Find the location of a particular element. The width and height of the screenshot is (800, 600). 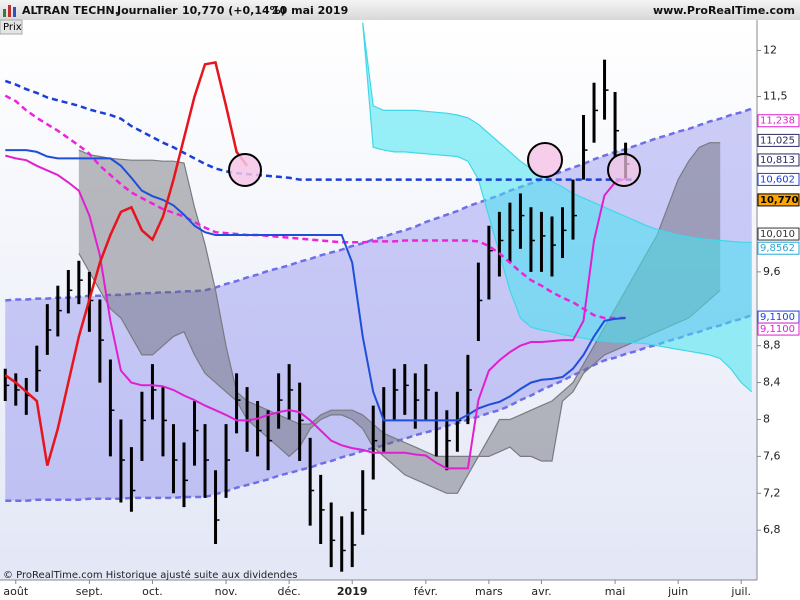

price-label: 10,010 is located at coordinates (777, 234).